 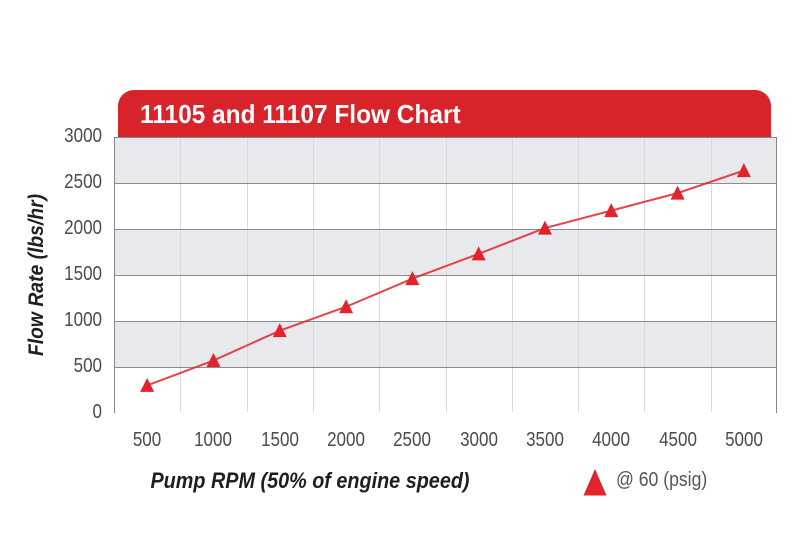 I want to click on y-tick-label: 2500, so click(x=83, y=182).